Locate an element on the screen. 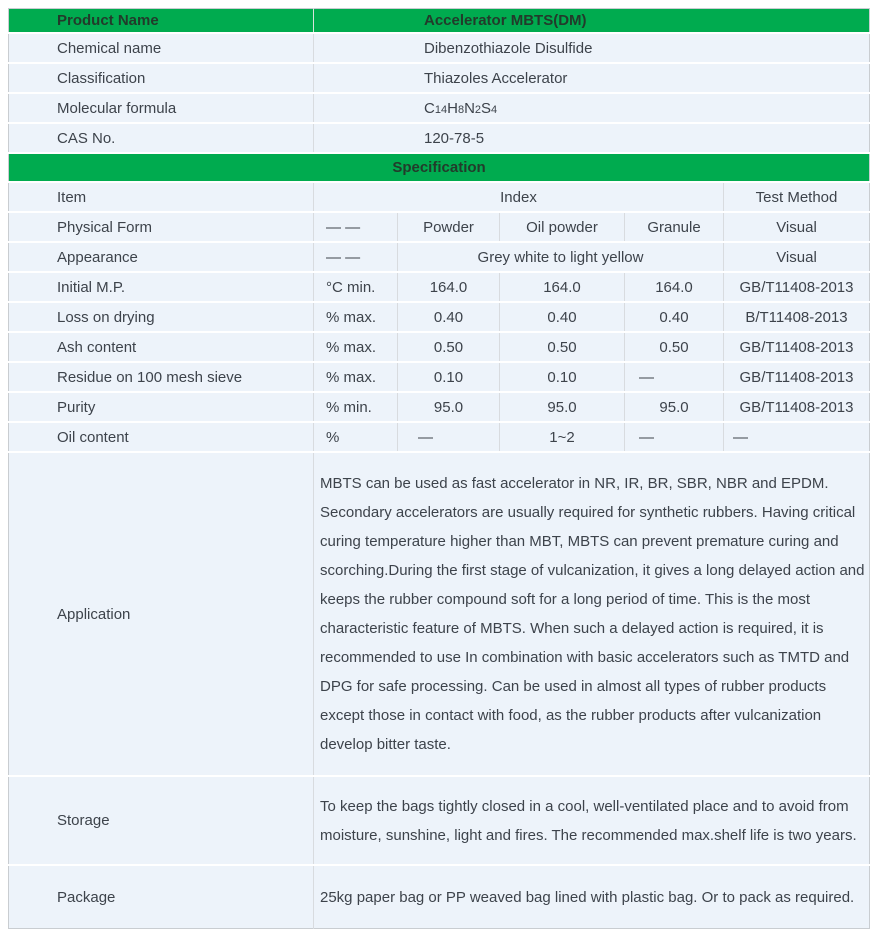 The height and width of the screenshot is (929, 874). classification-label: Classification is located at coordinates (161, 78).